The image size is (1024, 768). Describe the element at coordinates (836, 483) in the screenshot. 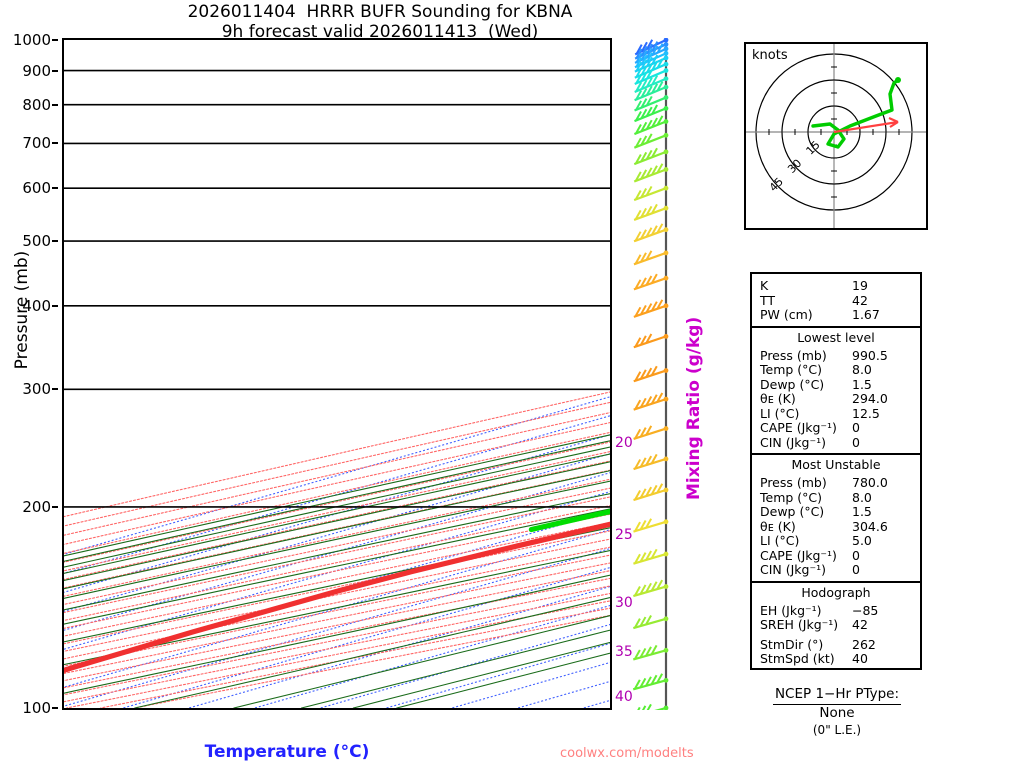

I see `data-row: Press (mb) 780.0` at that location.